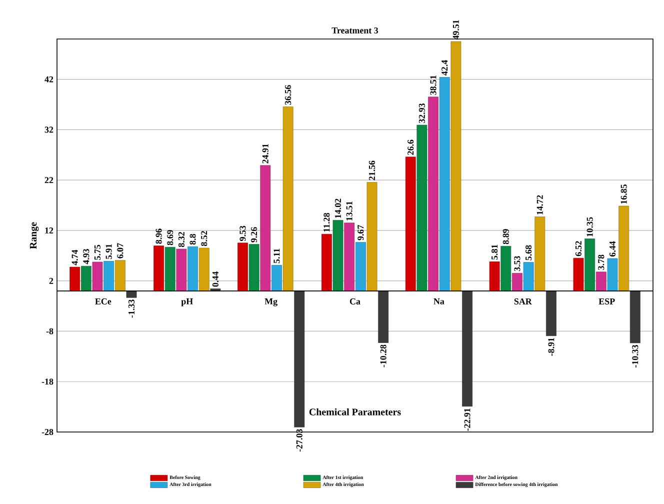 The image size is (664, 504). What do you see at coordinates (109, 252) in the screenshot?
I see `data-label: 5.91` at bounding box center [109, 252].